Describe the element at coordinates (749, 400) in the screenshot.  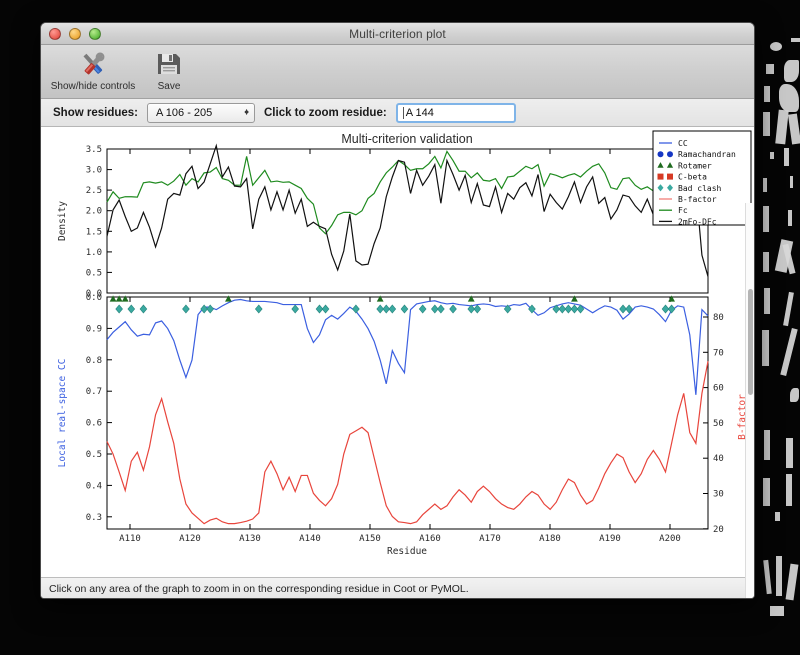
I see `window-scrollbar` at that location.